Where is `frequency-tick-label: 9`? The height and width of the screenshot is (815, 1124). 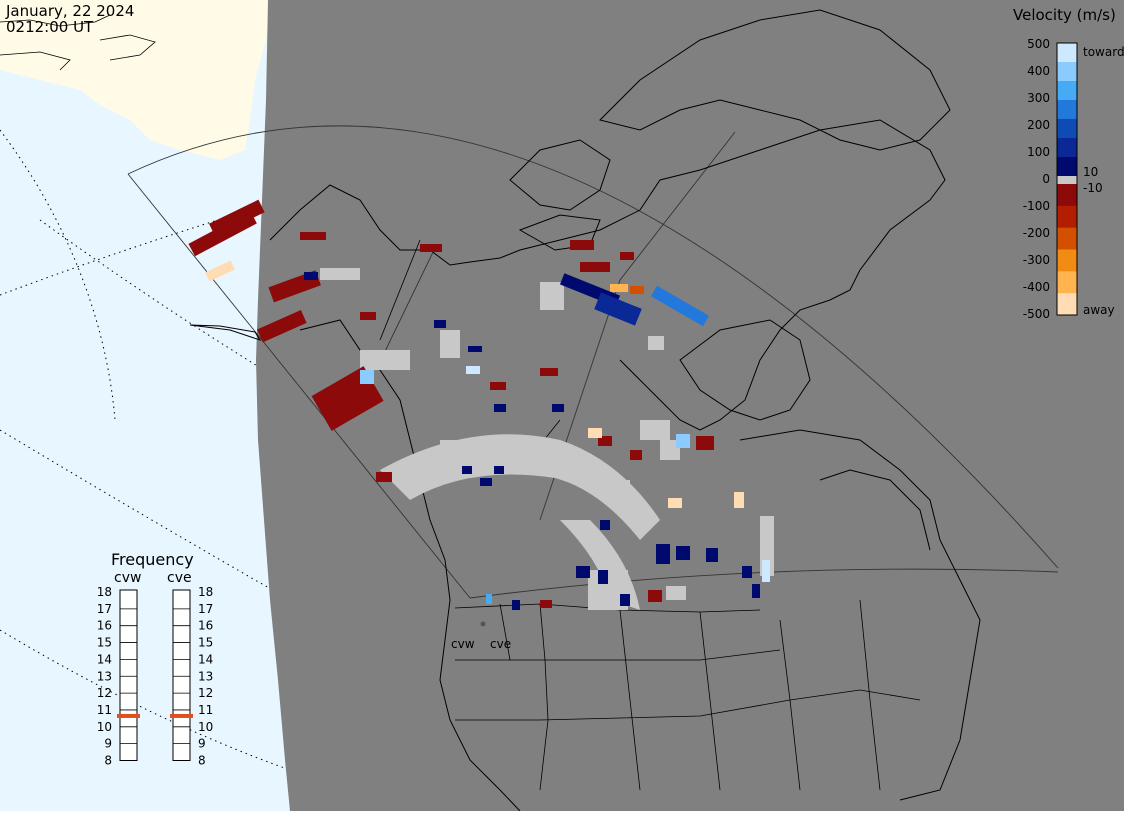
frequency-tick-label: 9 is located at coordinates (202, 744).